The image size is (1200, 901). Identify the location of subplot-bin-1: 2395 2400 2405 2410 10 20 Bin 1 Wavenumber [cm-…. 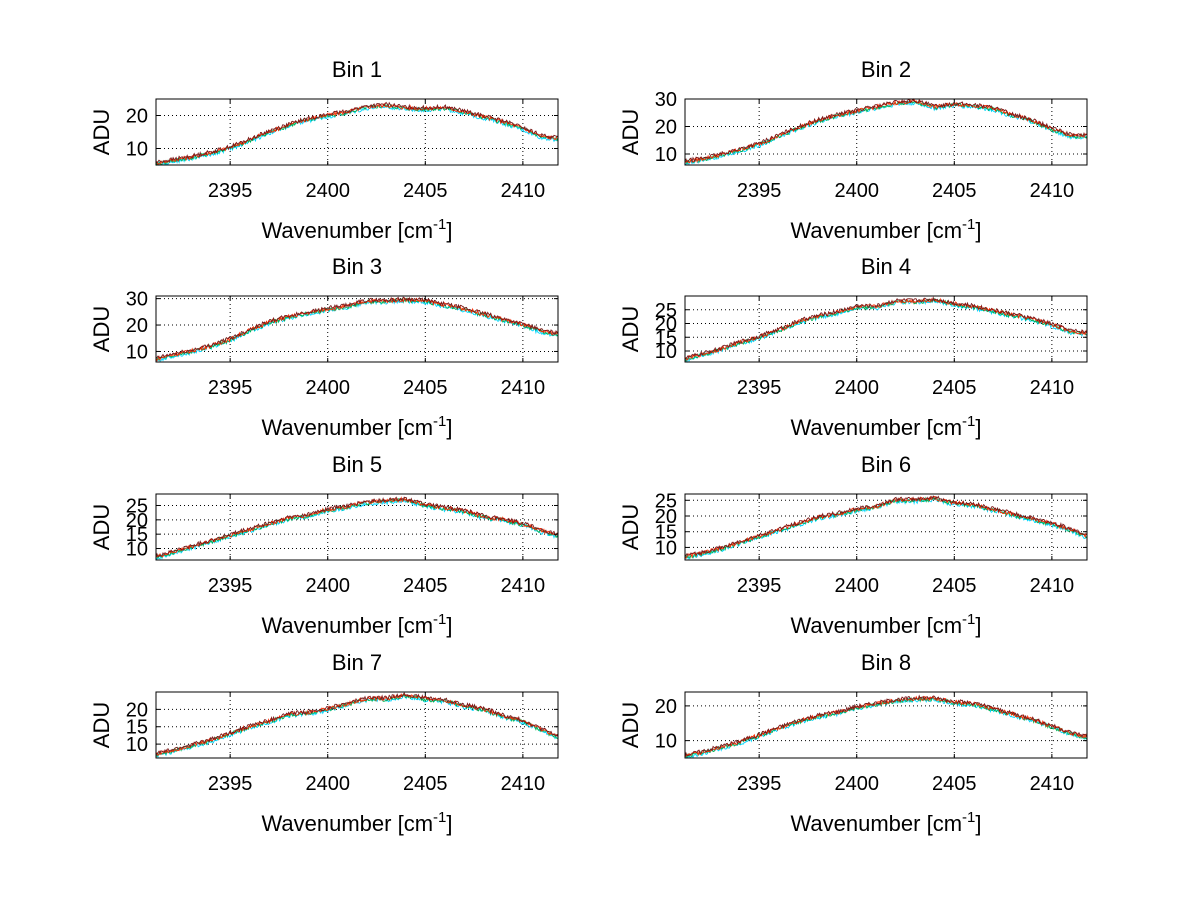
(324, 150).